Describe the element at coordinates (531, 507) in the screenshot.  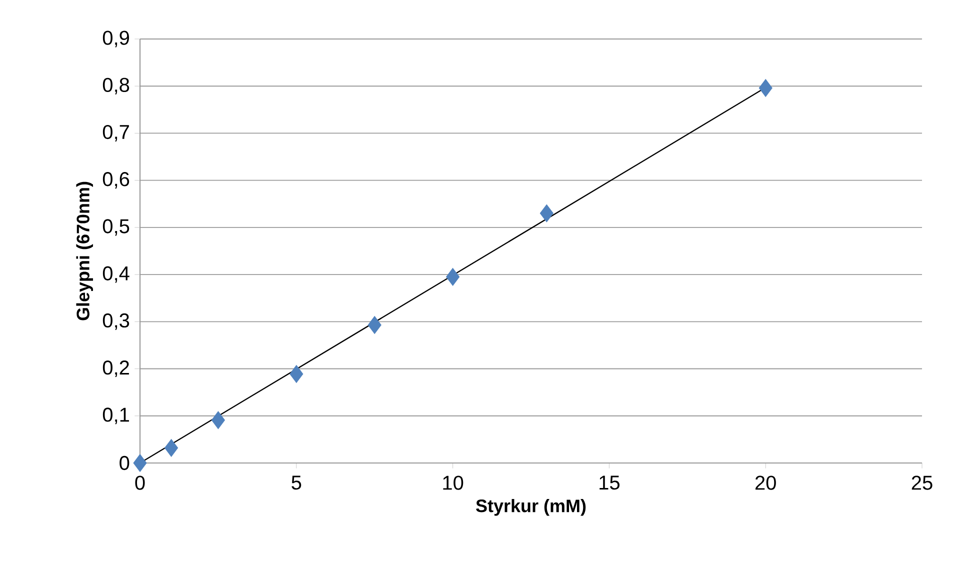
I see `x-axis-title: Styrkur (mM)` at that location.